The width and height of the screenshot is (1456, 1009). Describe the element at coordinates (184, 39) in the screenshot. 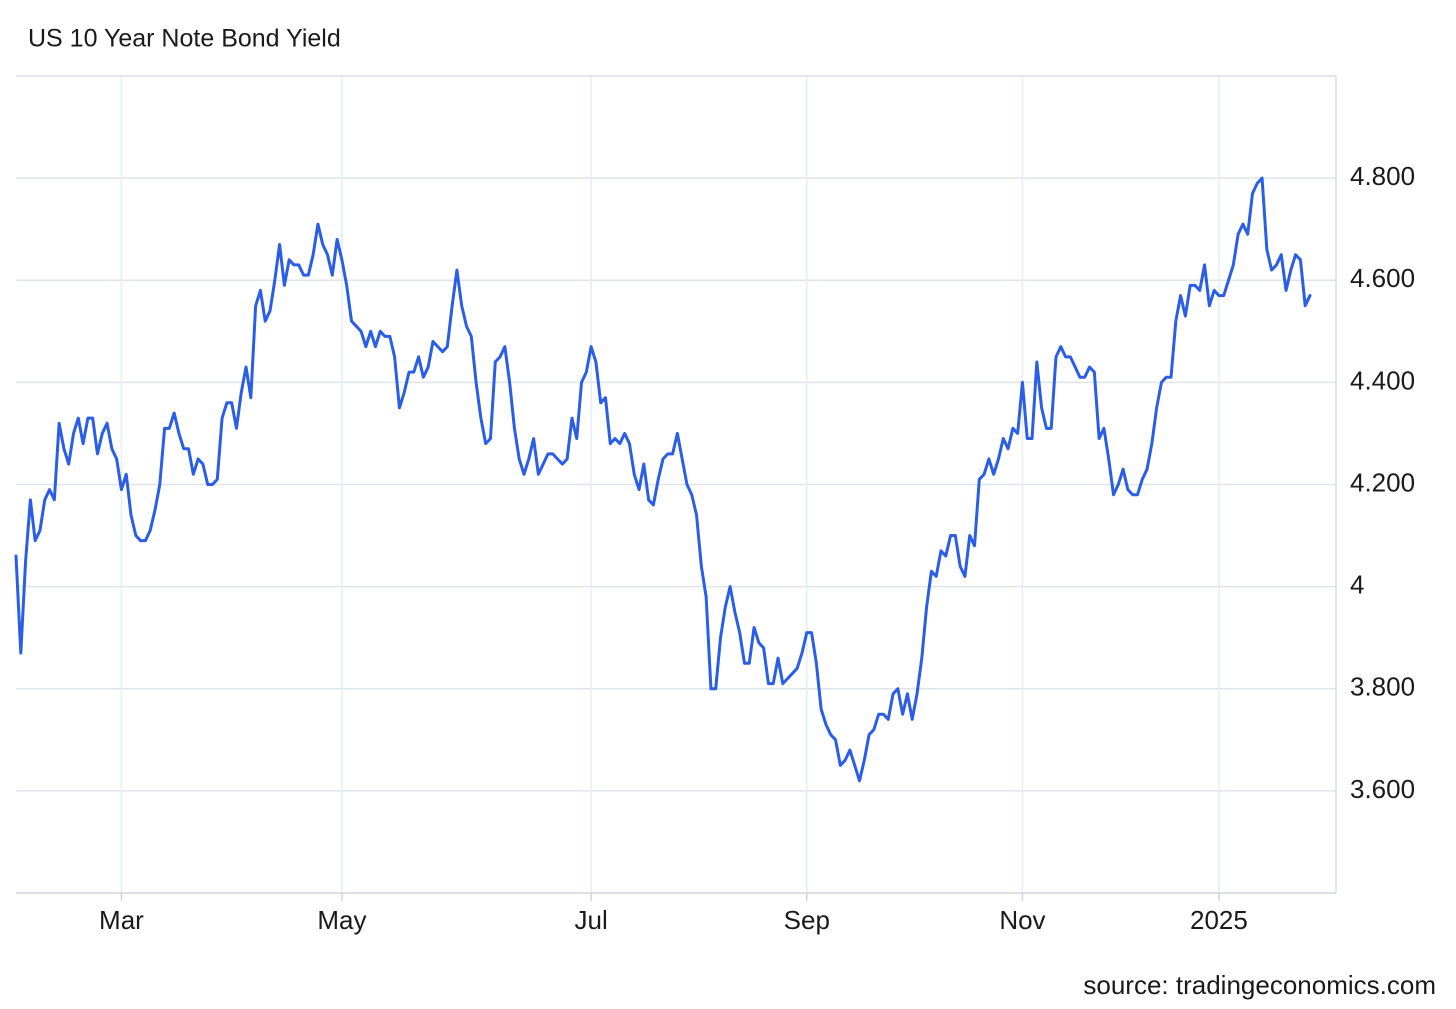

I see `chart-title: US 10 Year Note Bond Yield` at that location.